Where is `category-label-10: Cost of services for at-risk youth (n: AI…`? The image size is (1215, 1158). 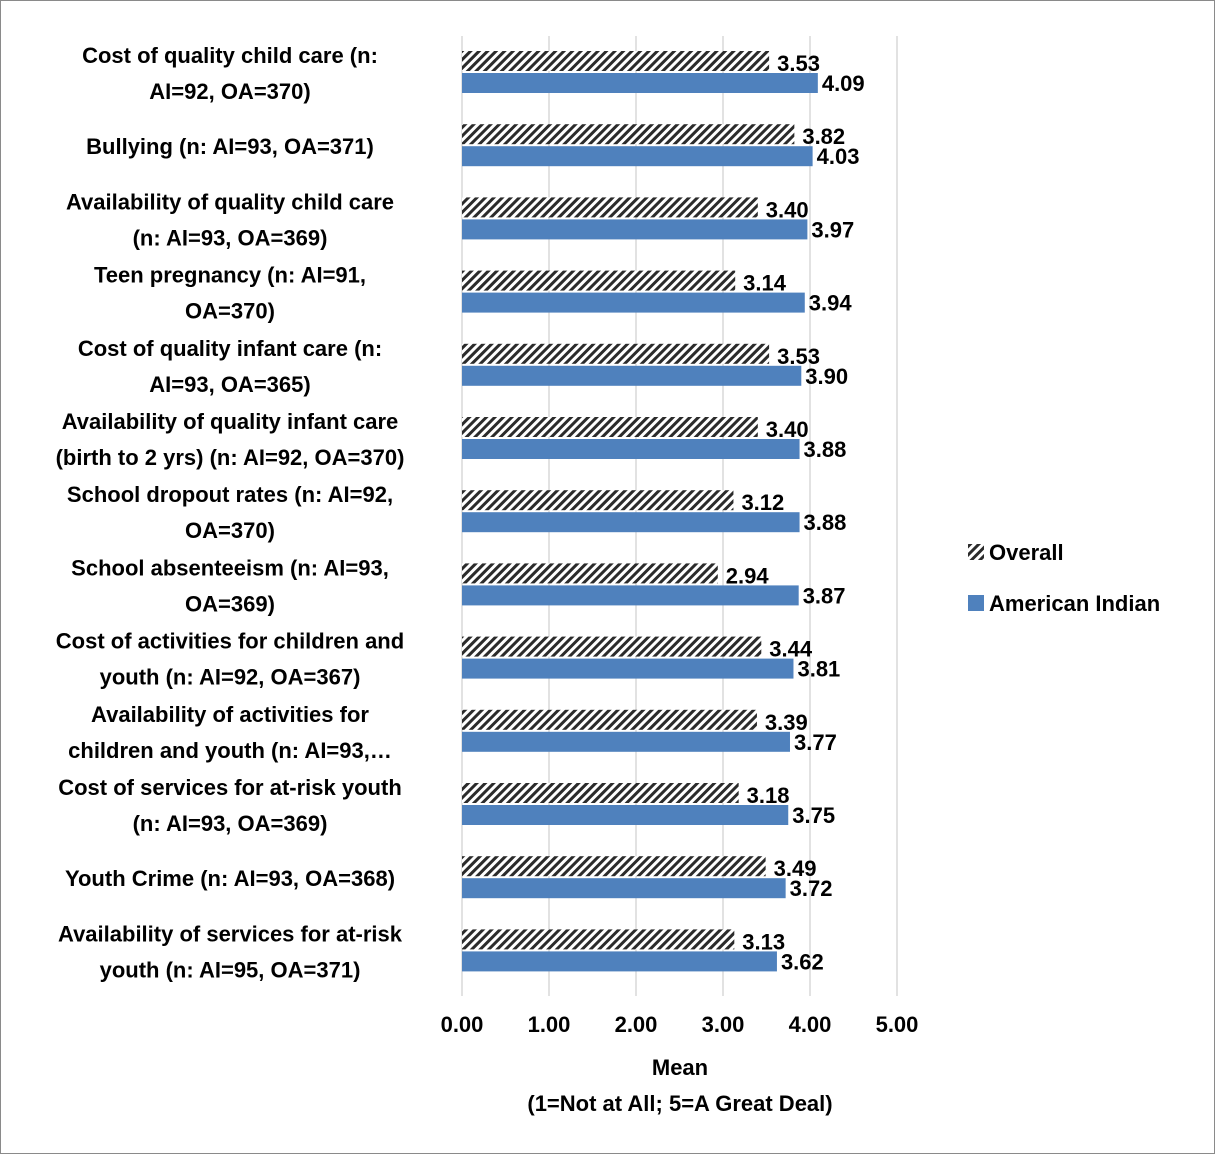
category-label-10: Cost of services for at-risk youth (n: AI… is located at coordinates (230, 805).